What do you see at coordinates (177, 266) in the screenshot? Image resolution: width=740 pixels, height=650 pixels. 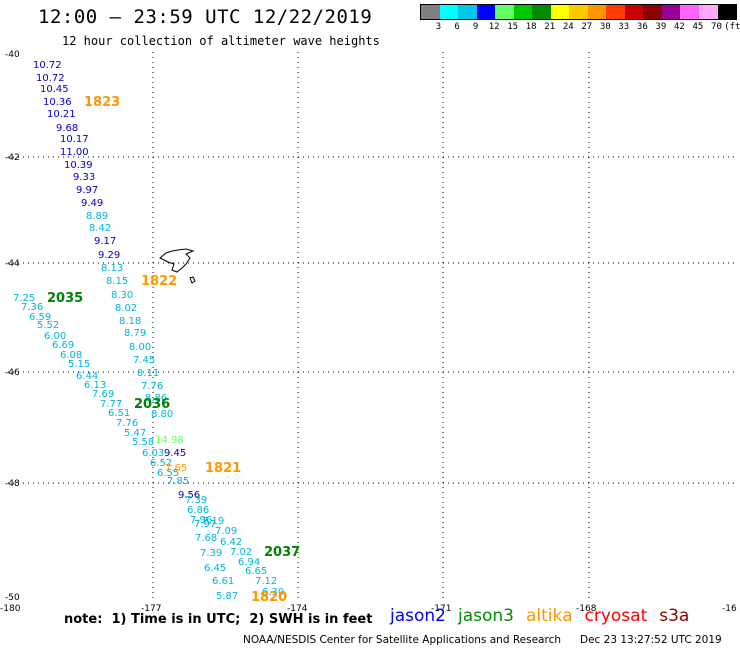 I see `island-outline` at bounding box center [177, 266].